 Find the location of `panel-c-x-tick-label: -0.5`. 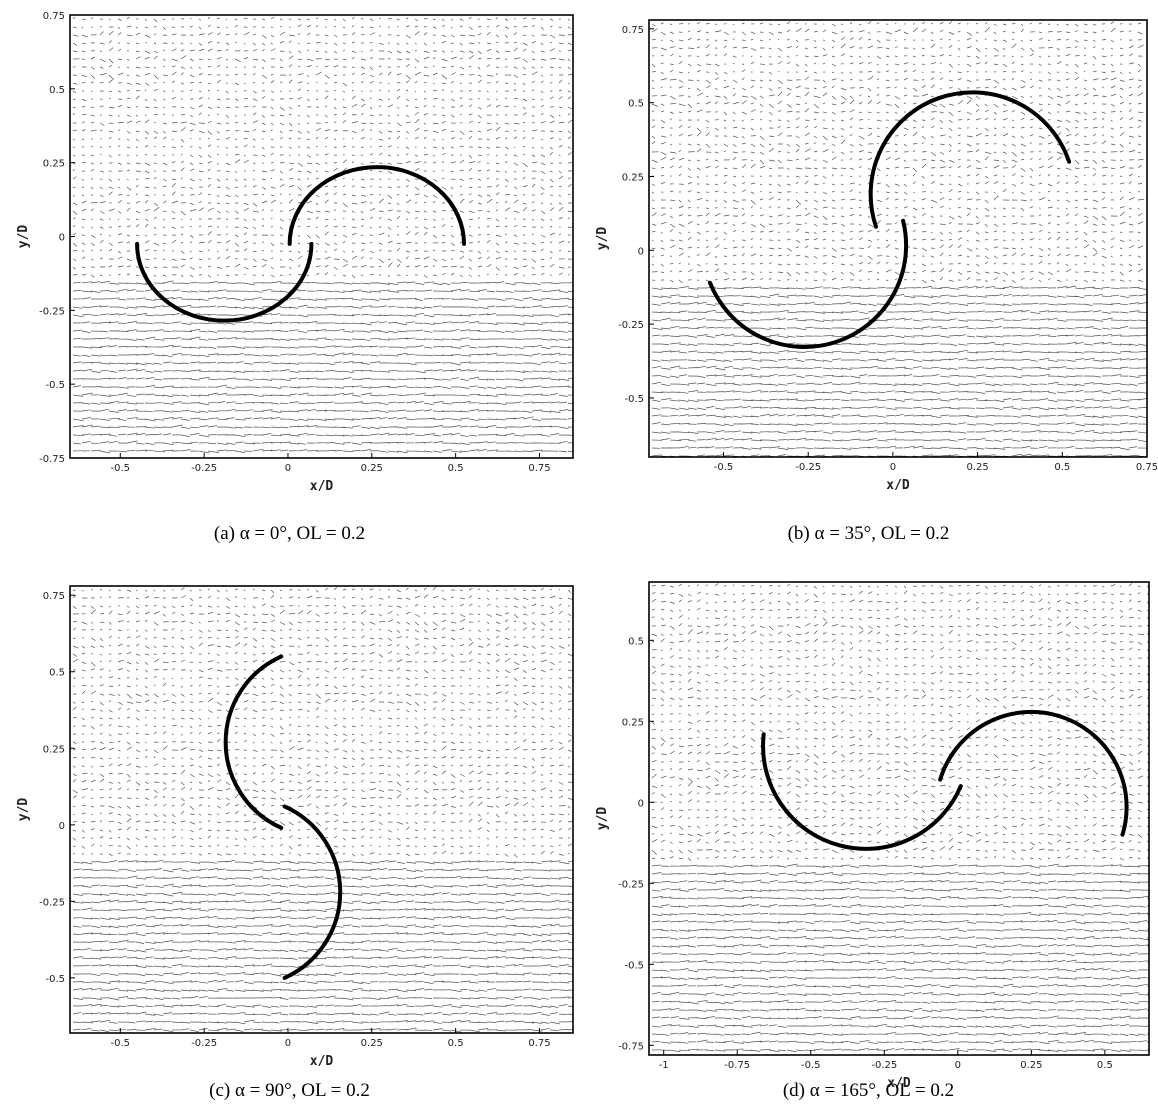

panel-c-x-tick-label: -0.5 is located at coordinates (121, 1043).